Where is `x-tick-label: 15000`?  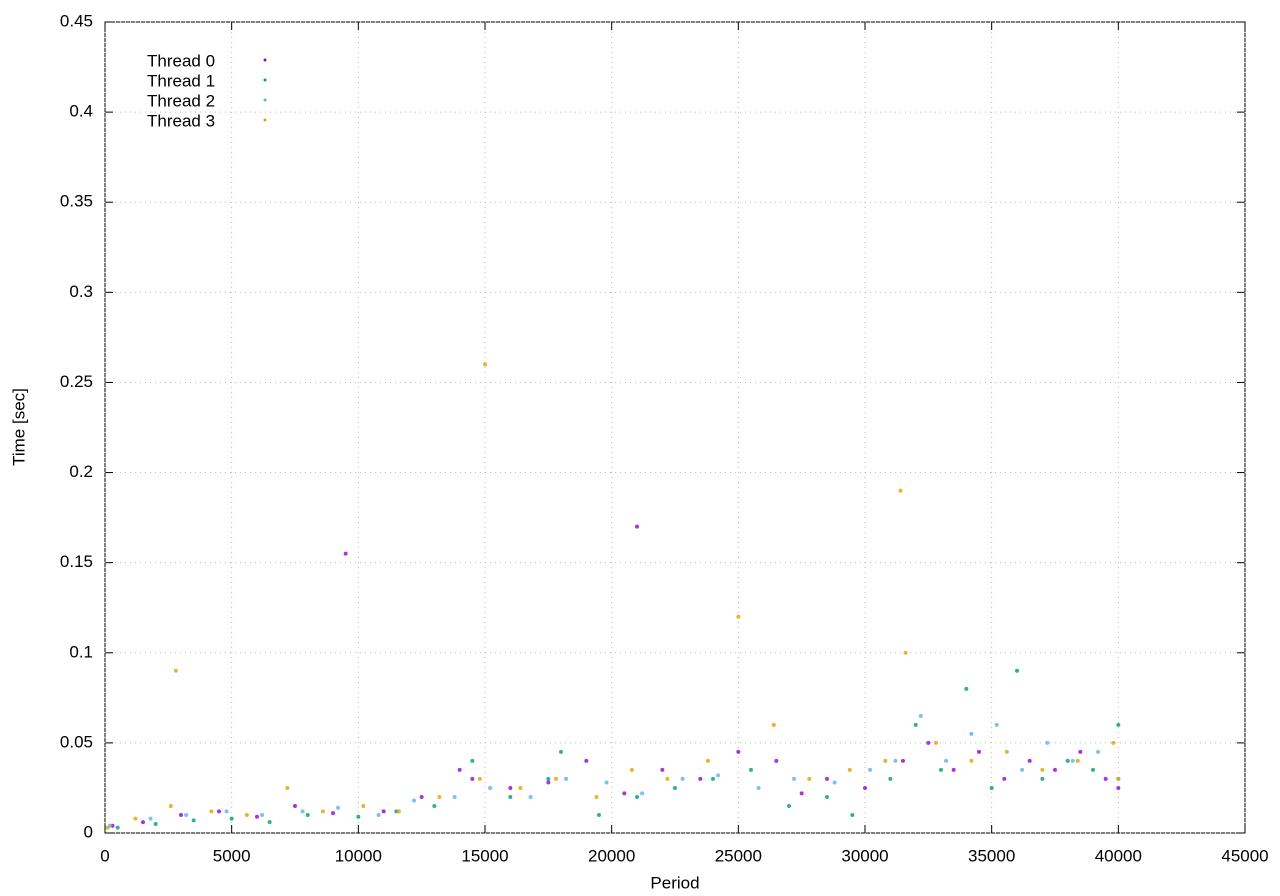
x-tick-label: 15000 is located at coordinates (484, 855).